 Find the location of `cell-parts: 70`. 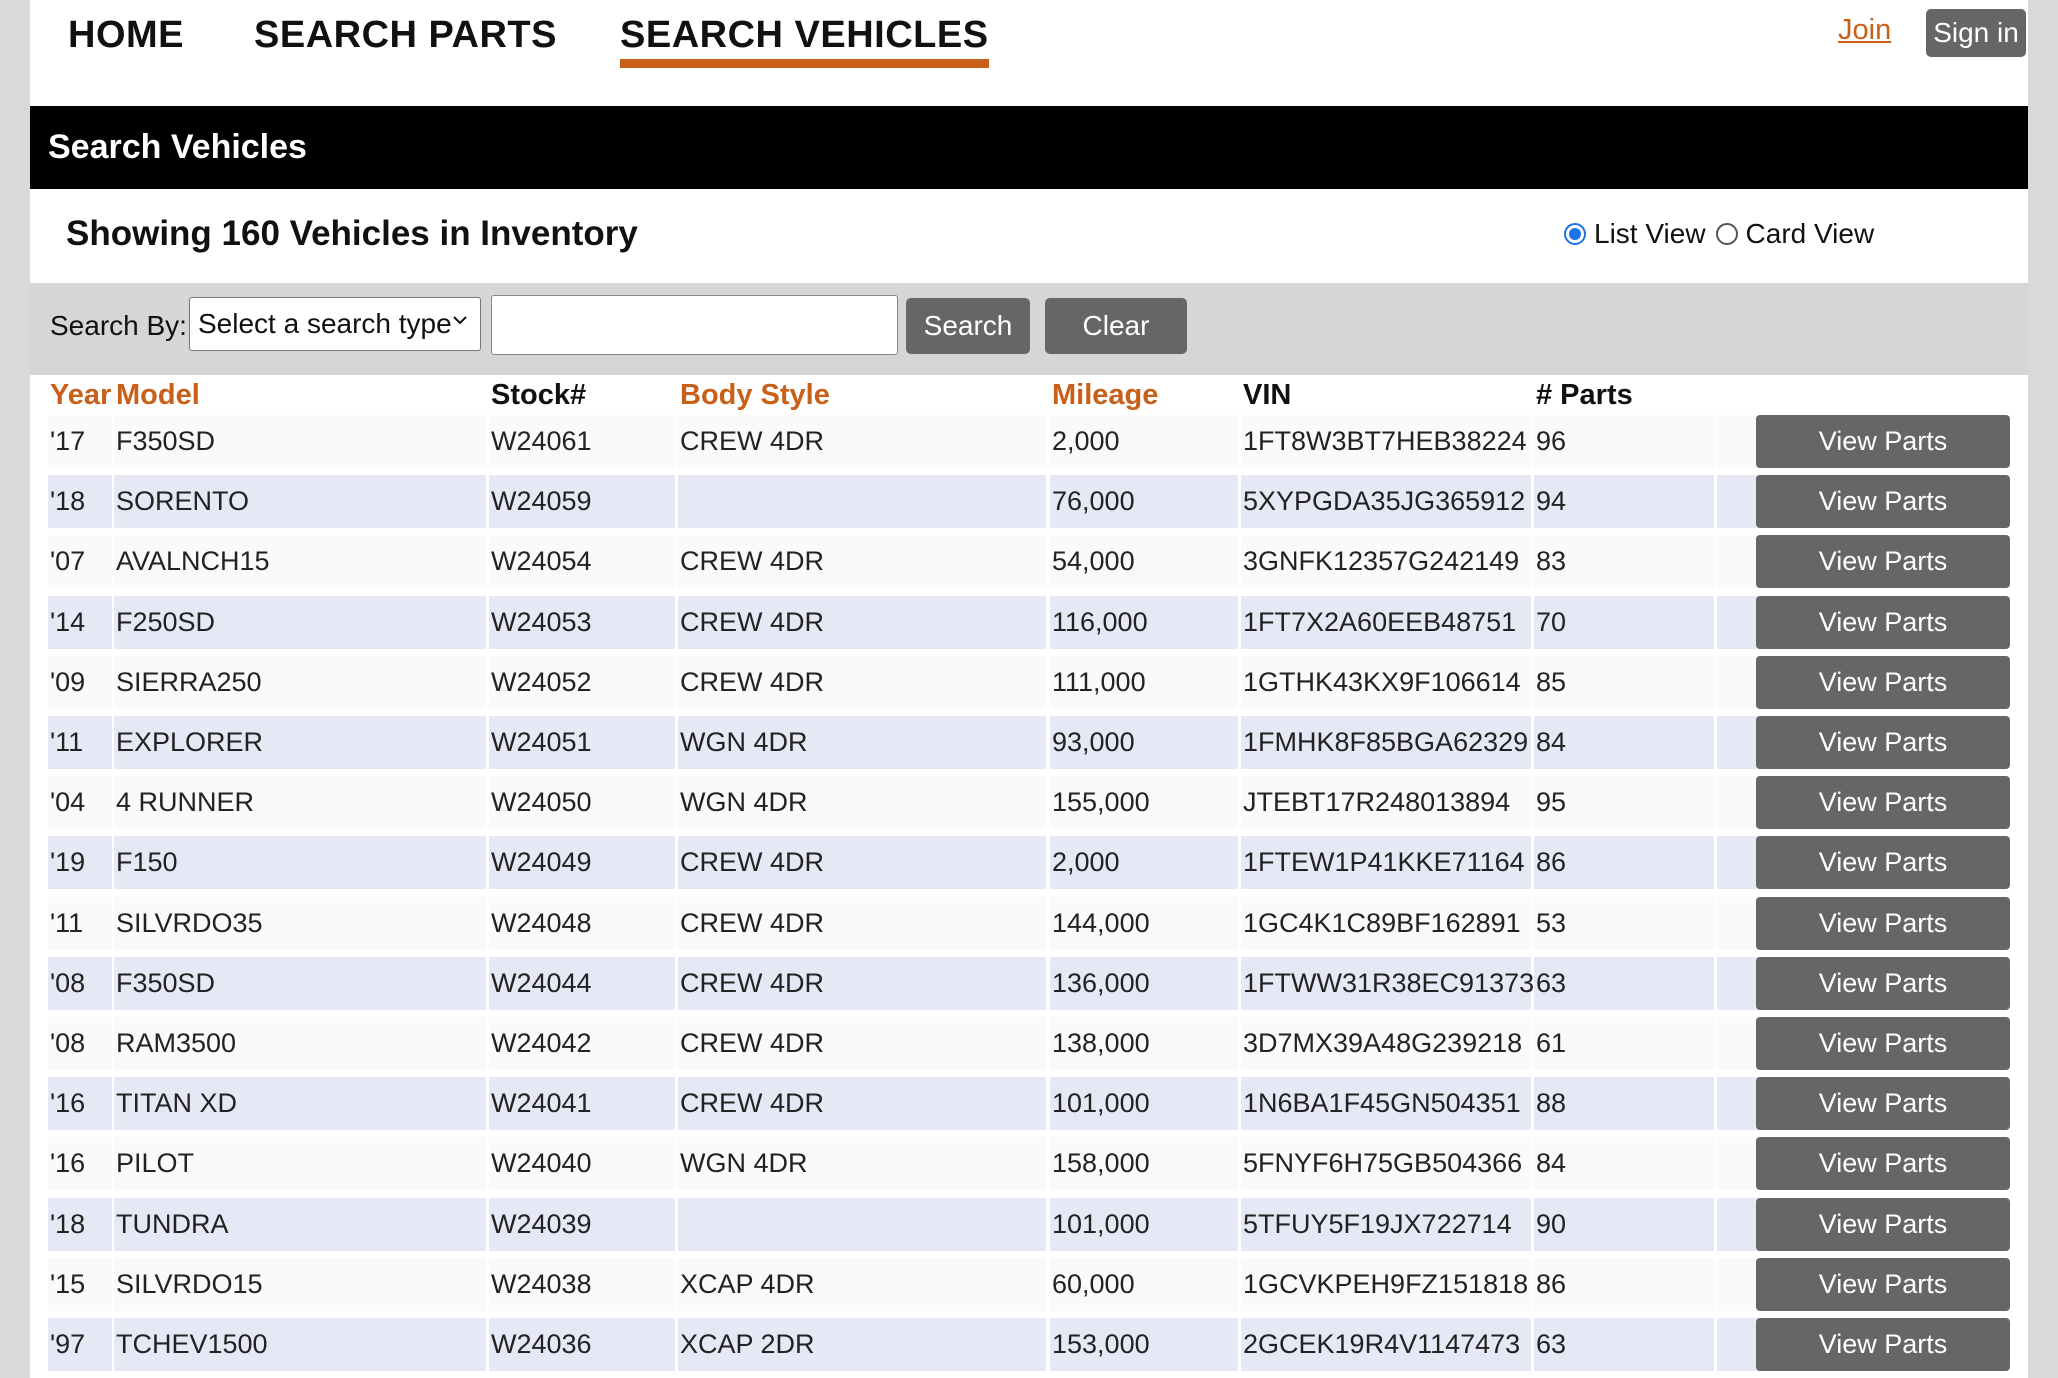

cell-parts: 70 is located at coordinates (1624, 622).